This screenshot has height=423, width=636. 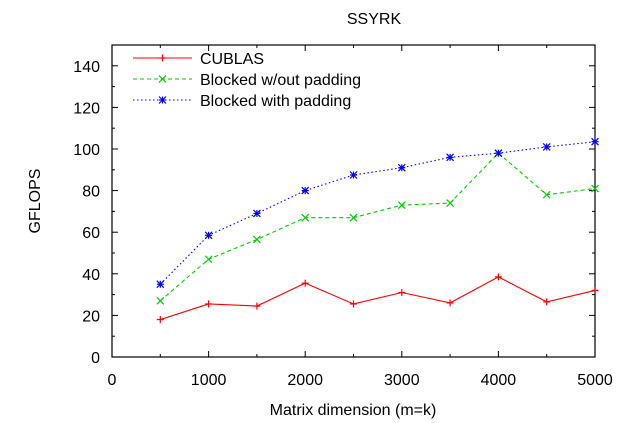 I want to click on legend-label: CUBLAS, so click(x=232, y=59).